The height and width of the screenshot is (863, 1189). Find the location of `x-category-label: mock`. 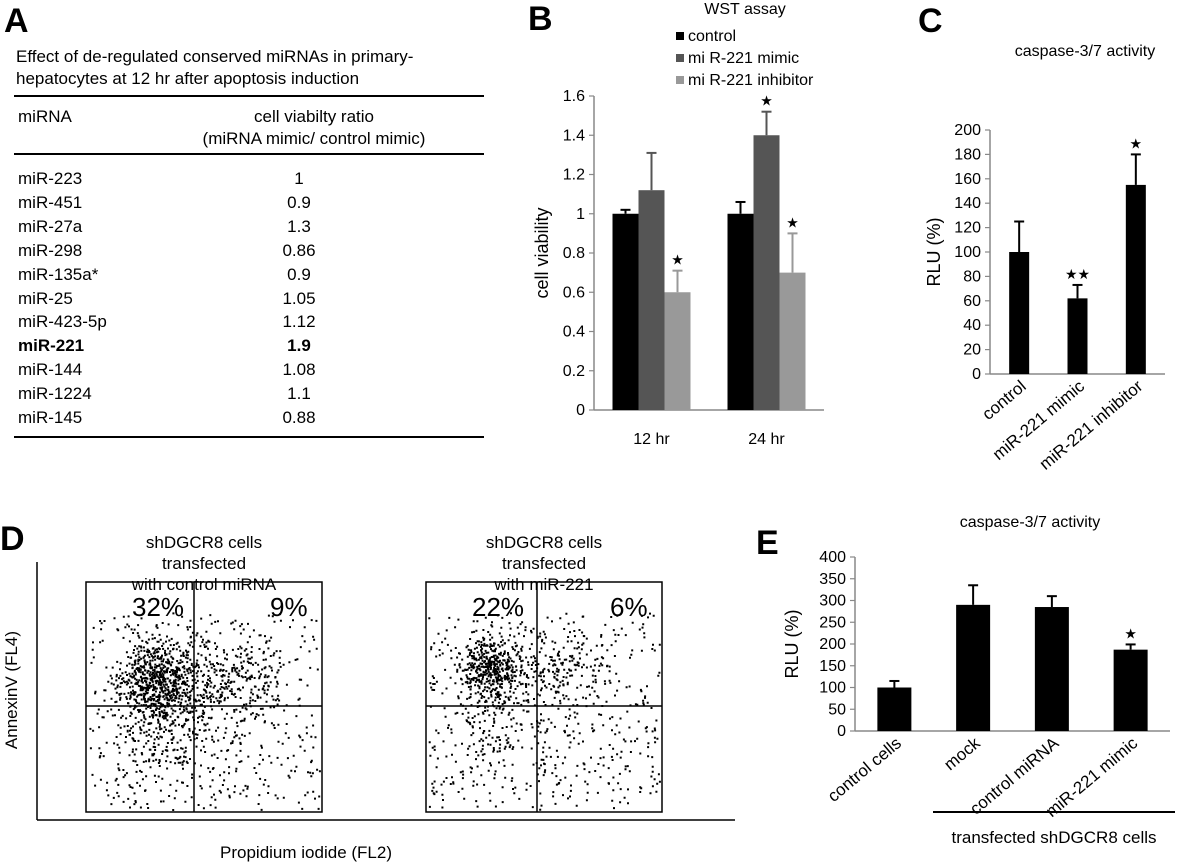

x-category-label: mock is located at coordinates (962, 753).